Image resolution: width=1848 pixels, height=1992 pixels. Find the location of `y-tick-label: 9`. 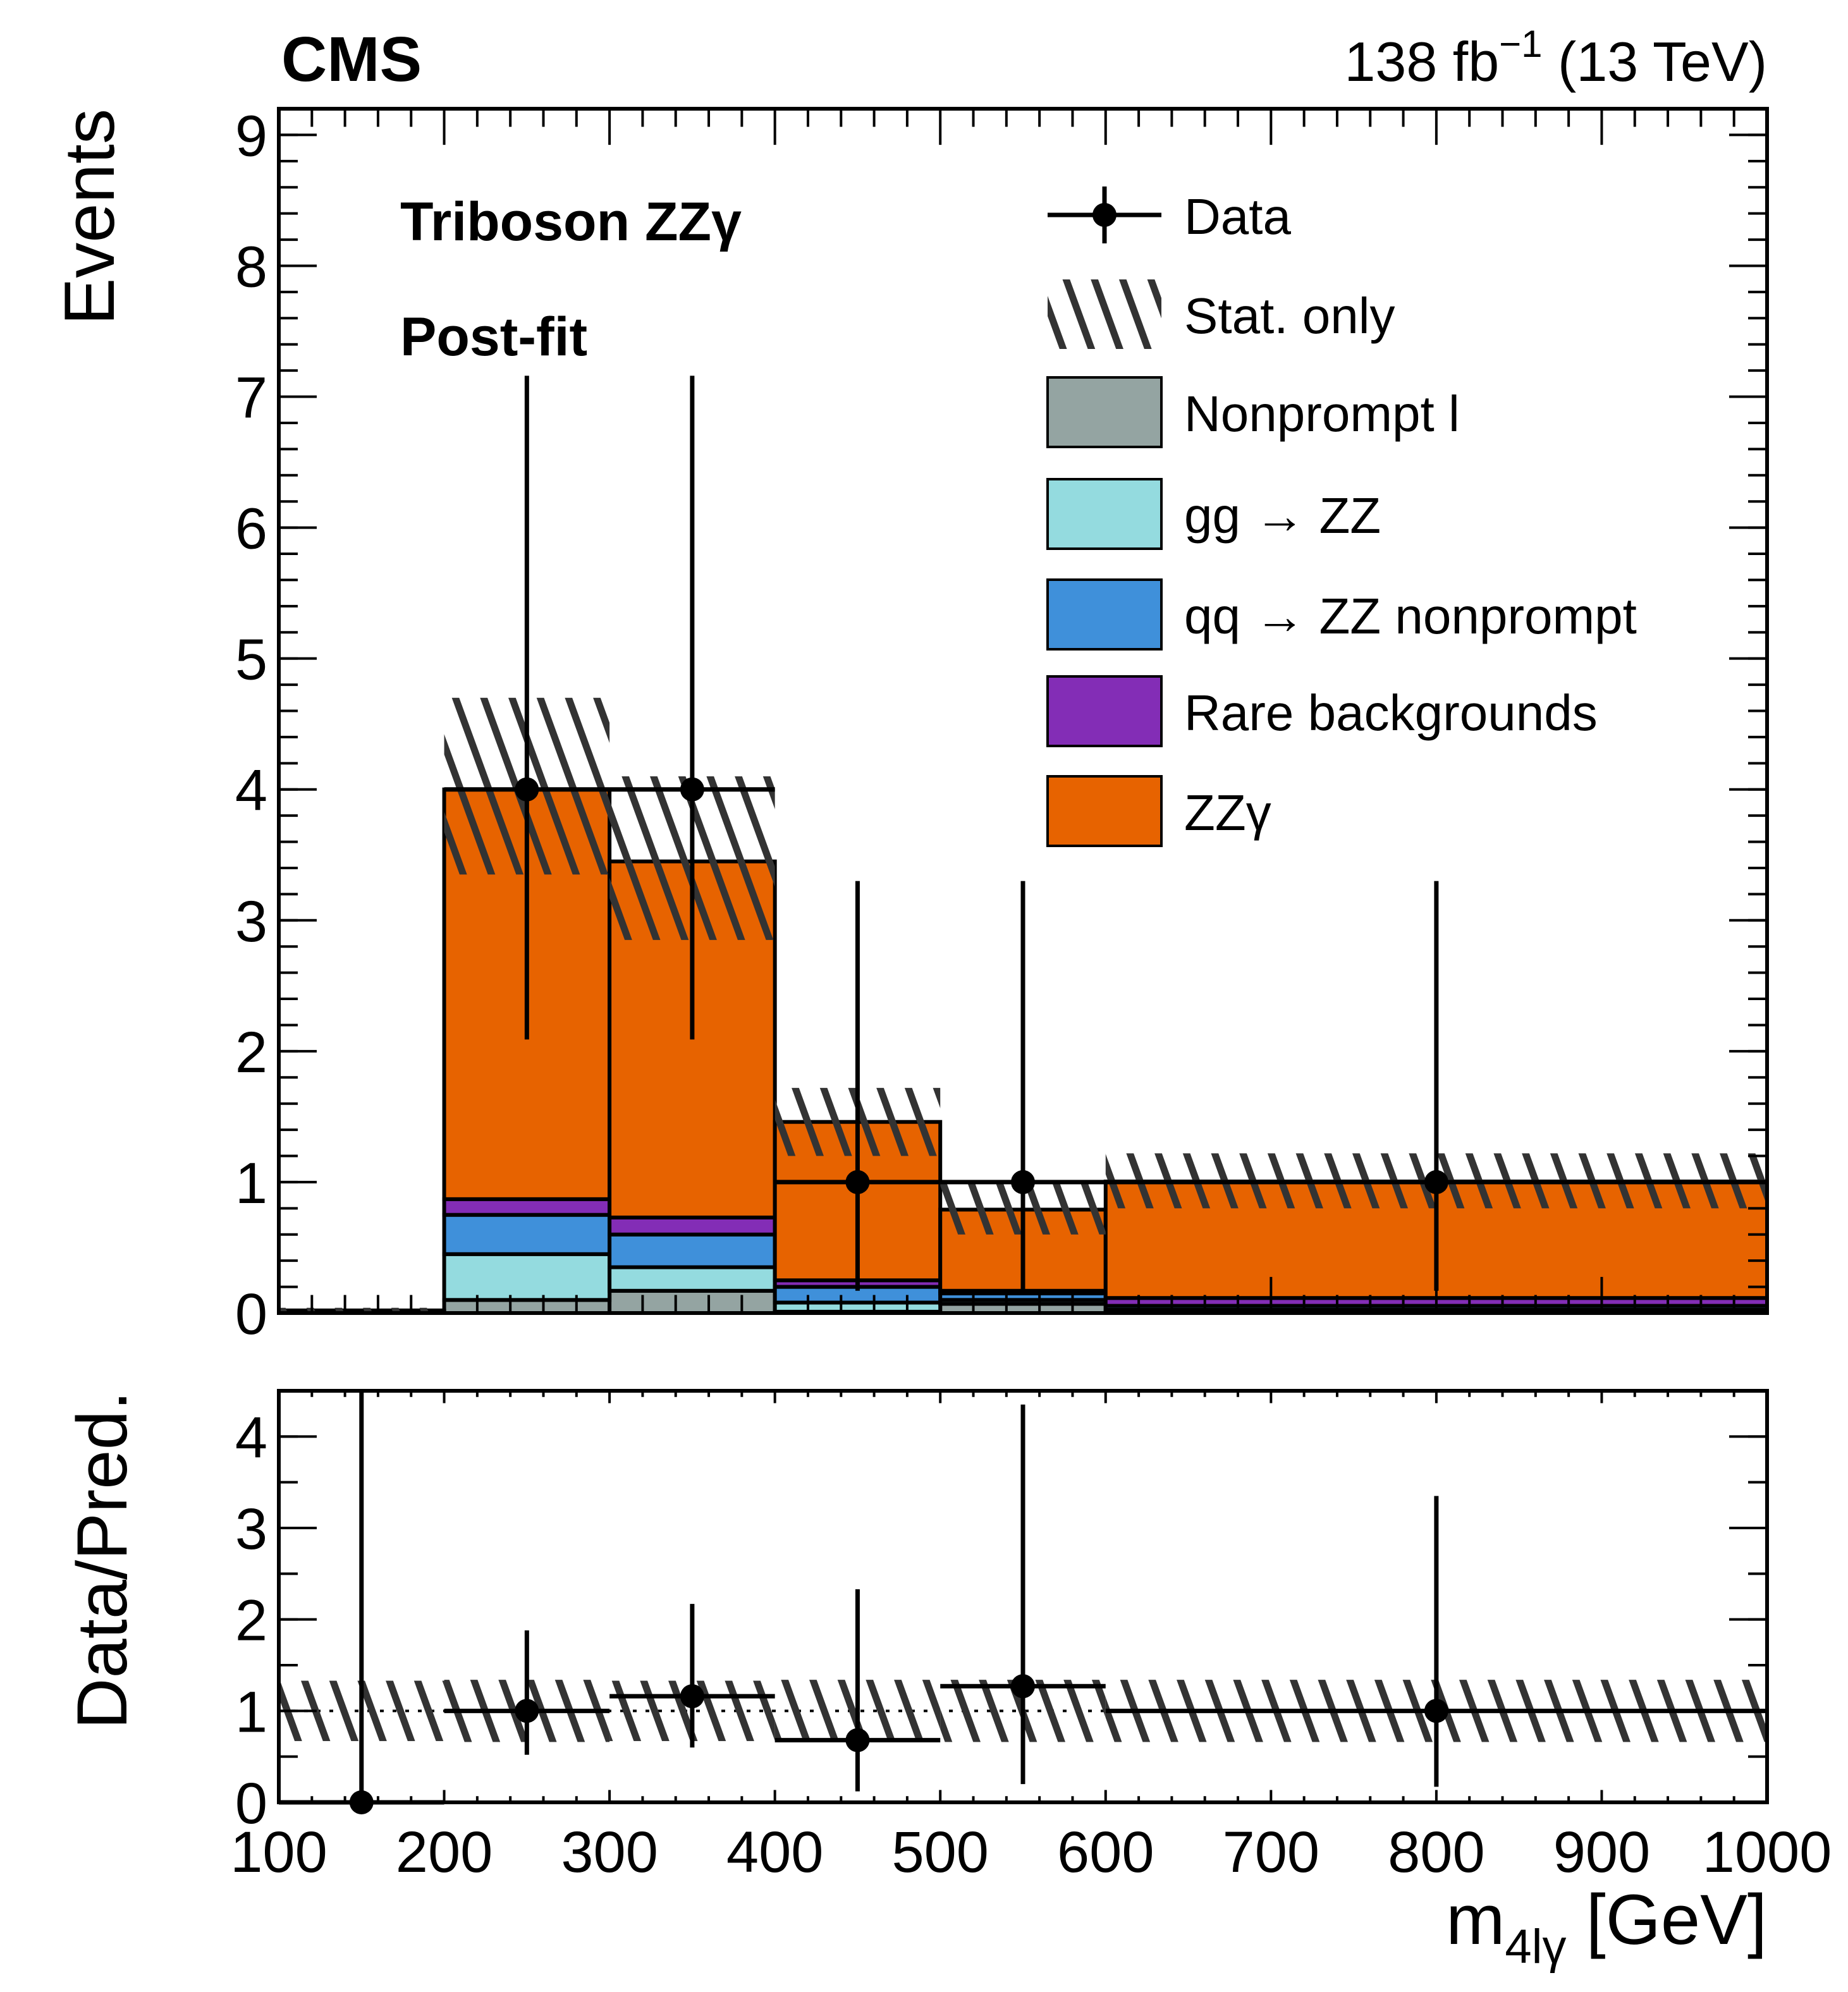

y-tick-label: 9 is located at coordinates (251, 136).